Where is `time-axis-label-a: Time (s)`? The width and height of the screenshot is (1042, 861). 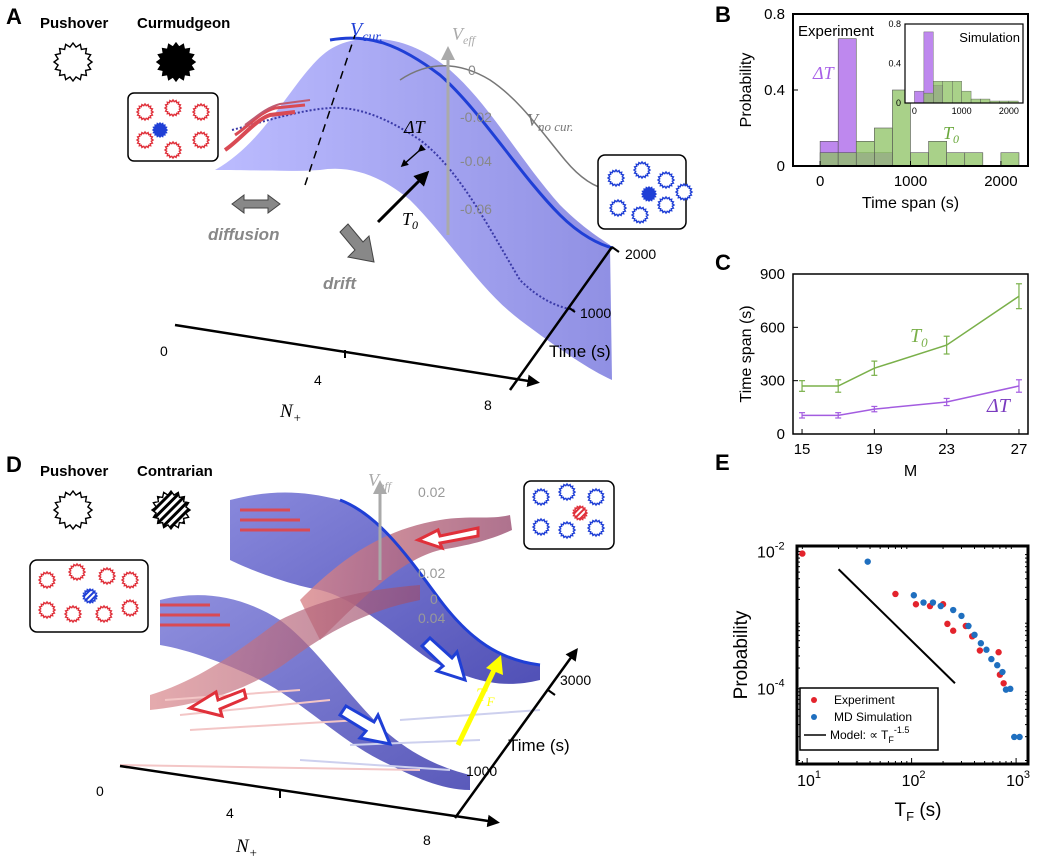 time-axis-label-a: Time (s) is located at coordinates (580, 351).